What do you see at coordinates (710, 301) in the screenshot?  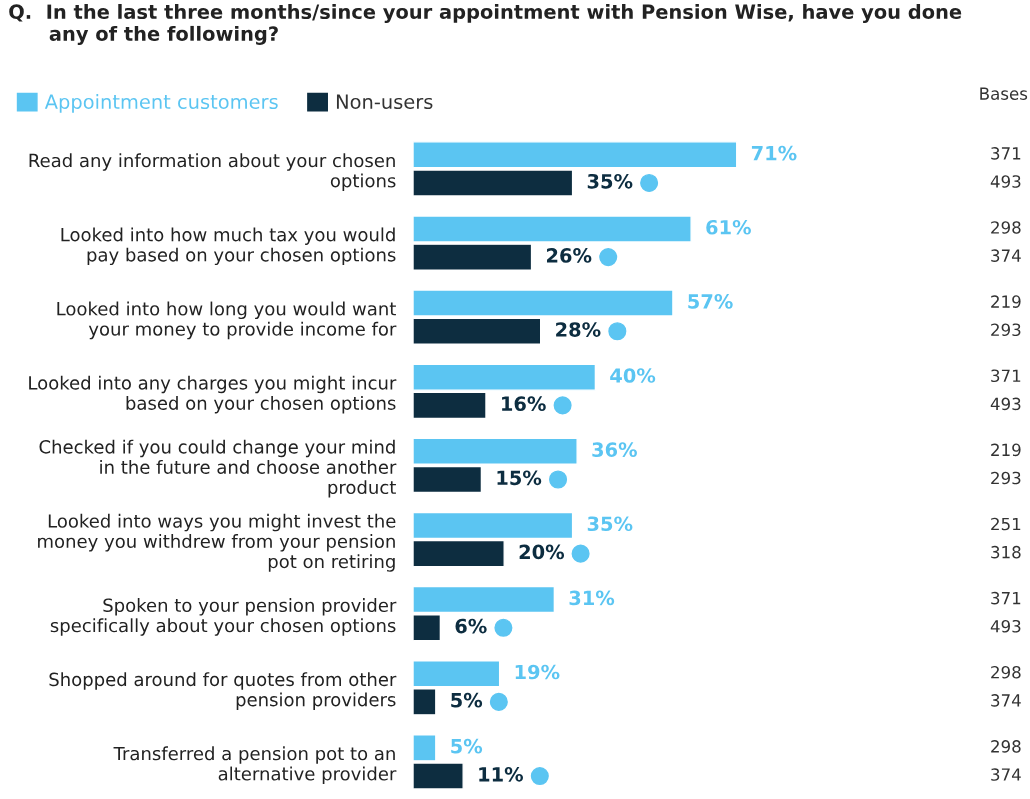 I see `data-label: 57%` at bounding box center [710, 301].